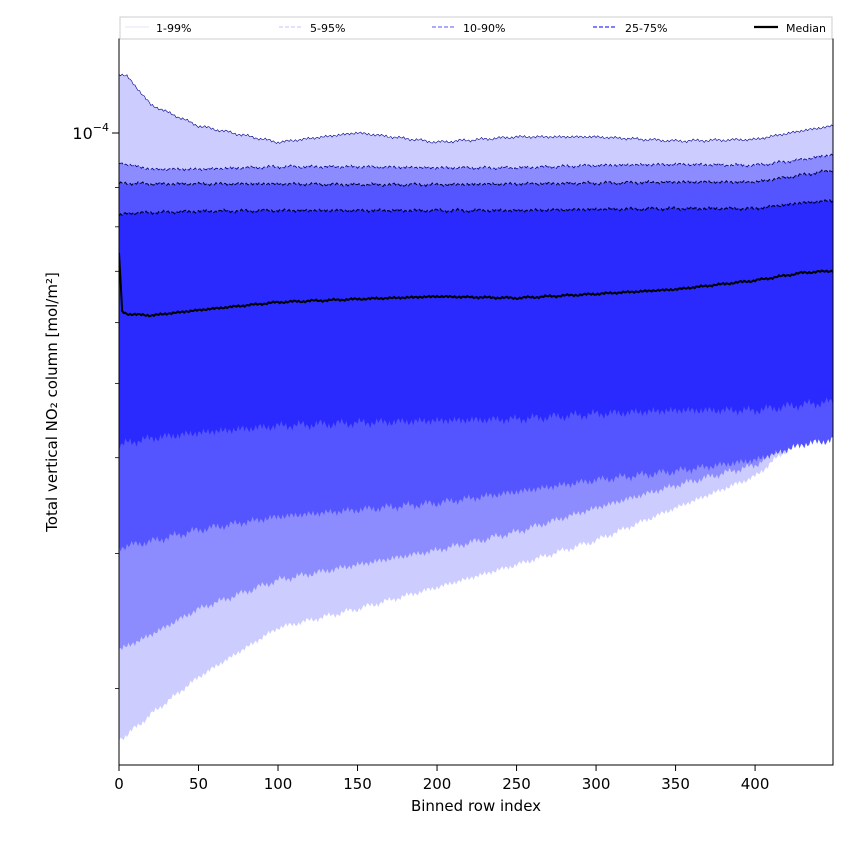  Describe the element at coordinates (806, 28) in the screenshot. I see `legend-label: Median` at that location.